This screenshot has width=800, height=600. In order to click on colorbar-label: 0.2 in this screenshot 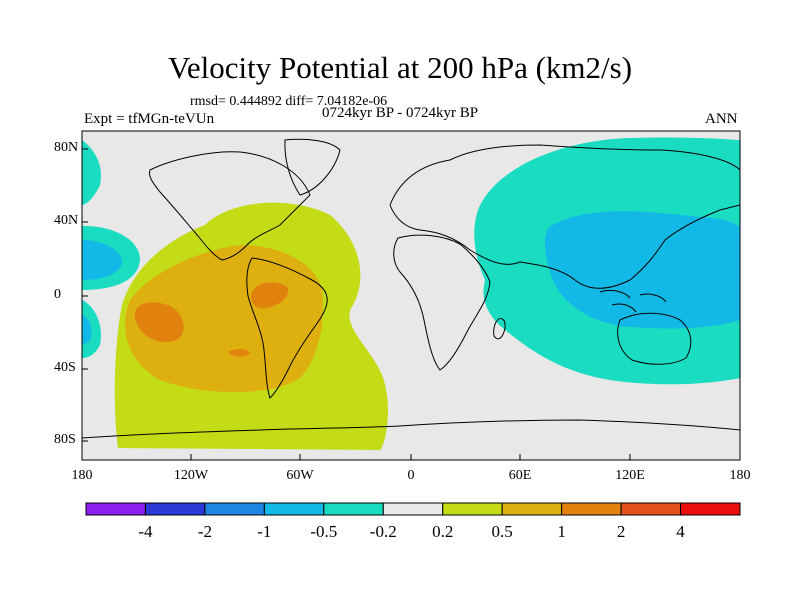, I will do `click(443, 531)`.